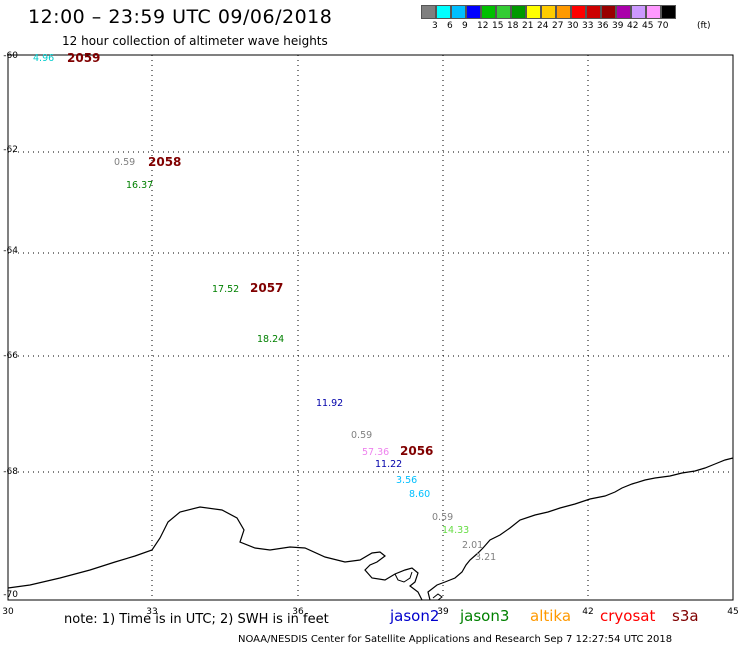 This screenshot has height=650, width=740. Describe the element at coordinates (450, 26) in the screenshot. I see `color-scale-label: 6` at that location.